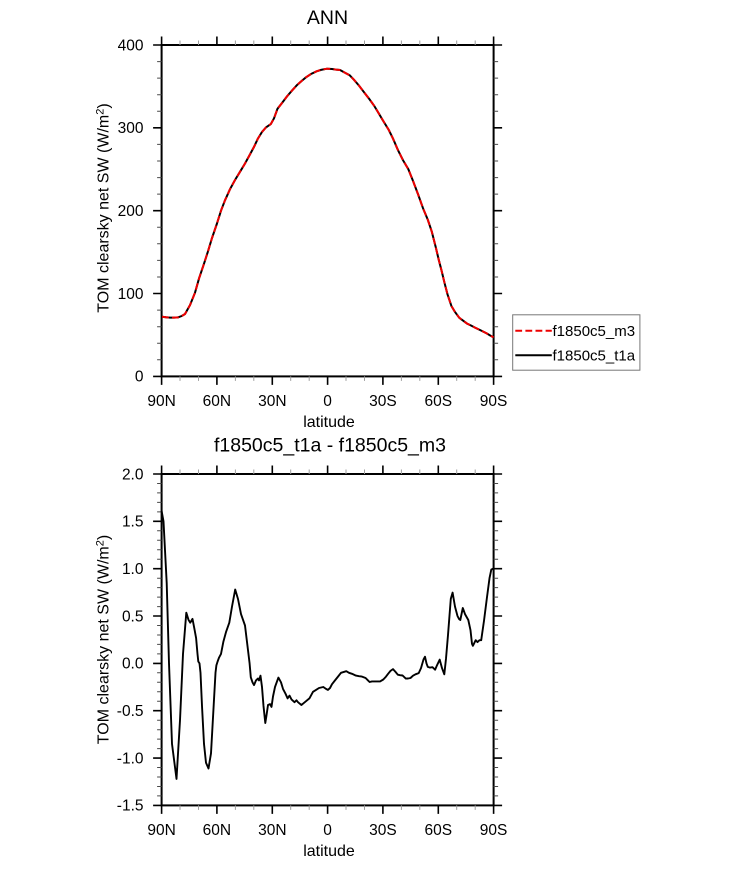 This screenshot has height=874, width=733. I want to click on svg-text: f1850c5_t1a, so click(594, 356).